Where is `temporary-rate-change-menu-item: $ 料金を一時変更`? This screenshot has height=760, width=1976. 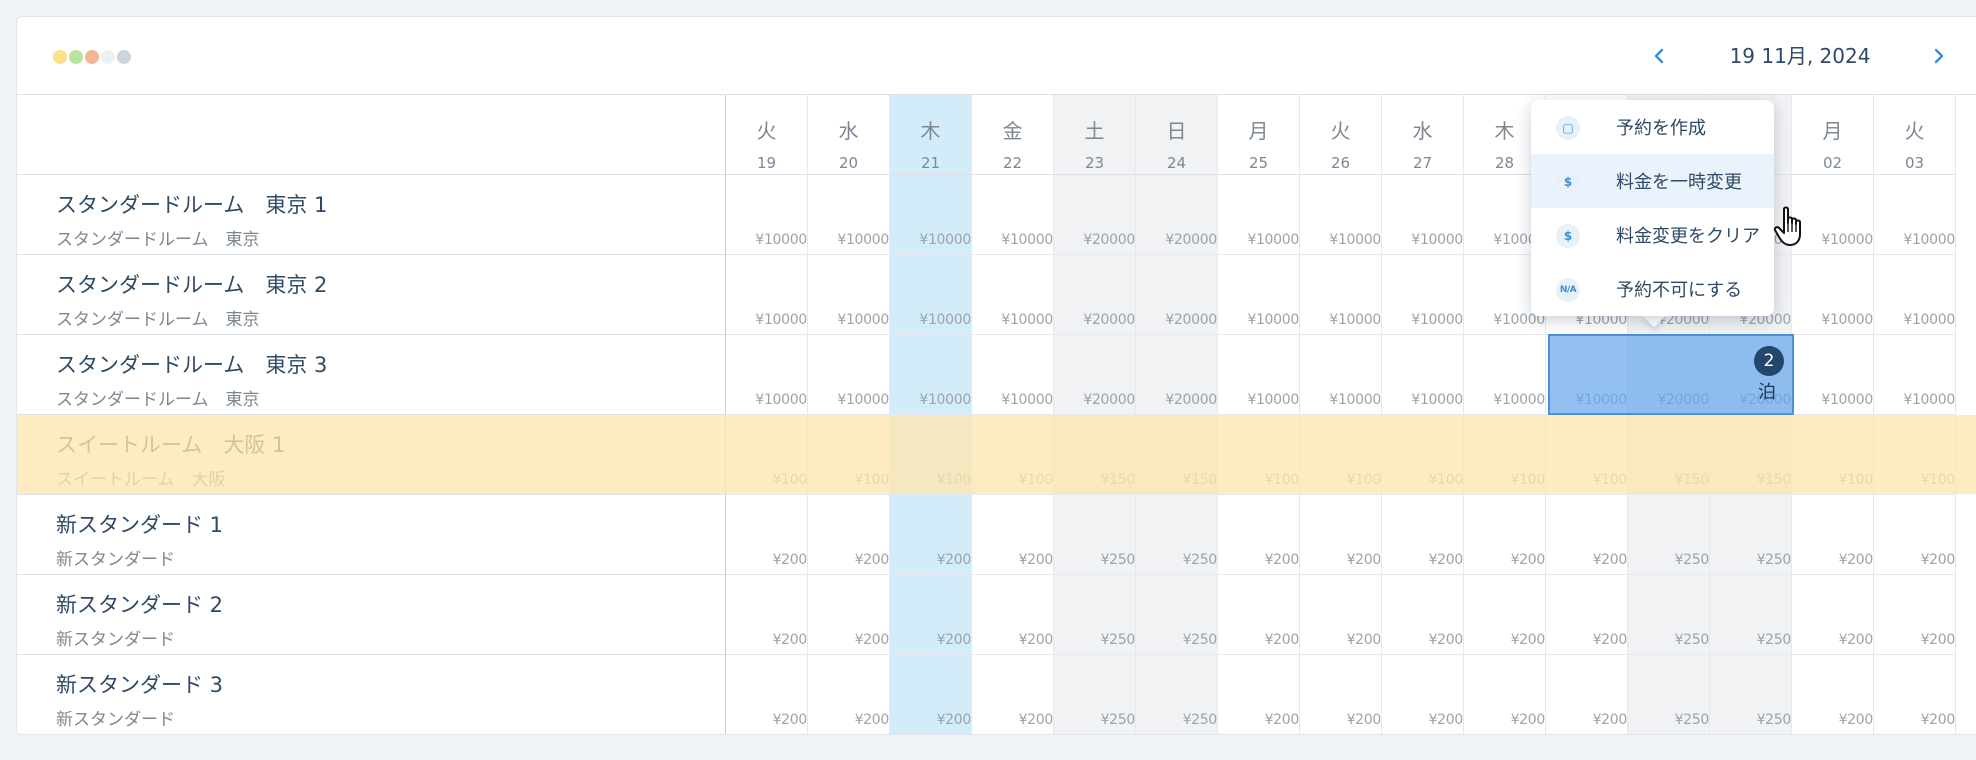
temporary-rate-change-menu-item: $ 料金を一時変更 is located at coordinates (1652, 181).